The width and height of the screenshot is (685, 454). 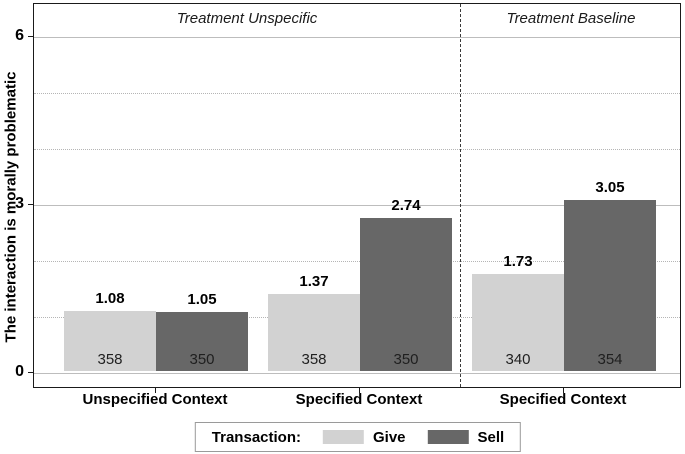 I want to click on category-label: Unspecified Context, so click(x=155, y=399).